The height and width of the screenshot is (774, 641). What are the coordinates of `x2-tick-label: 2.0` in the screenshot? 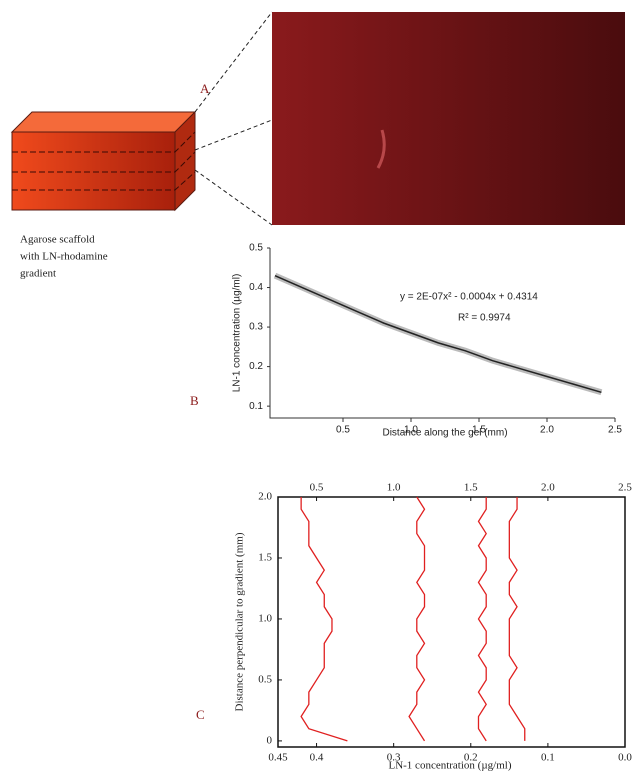 It's located at (548, 488).